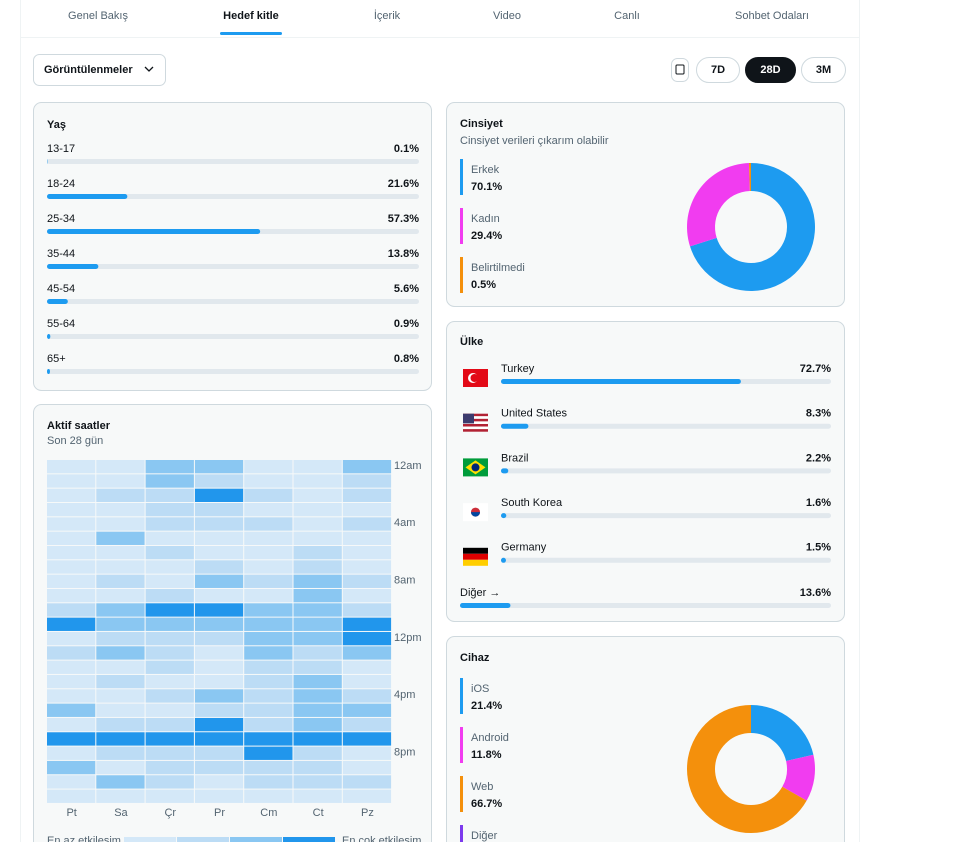 The height and width of the screenshot is (842, 972). Describe the element at coordinates (408, 466) in the screenshot. I see `hour-label: 12am` at that location.